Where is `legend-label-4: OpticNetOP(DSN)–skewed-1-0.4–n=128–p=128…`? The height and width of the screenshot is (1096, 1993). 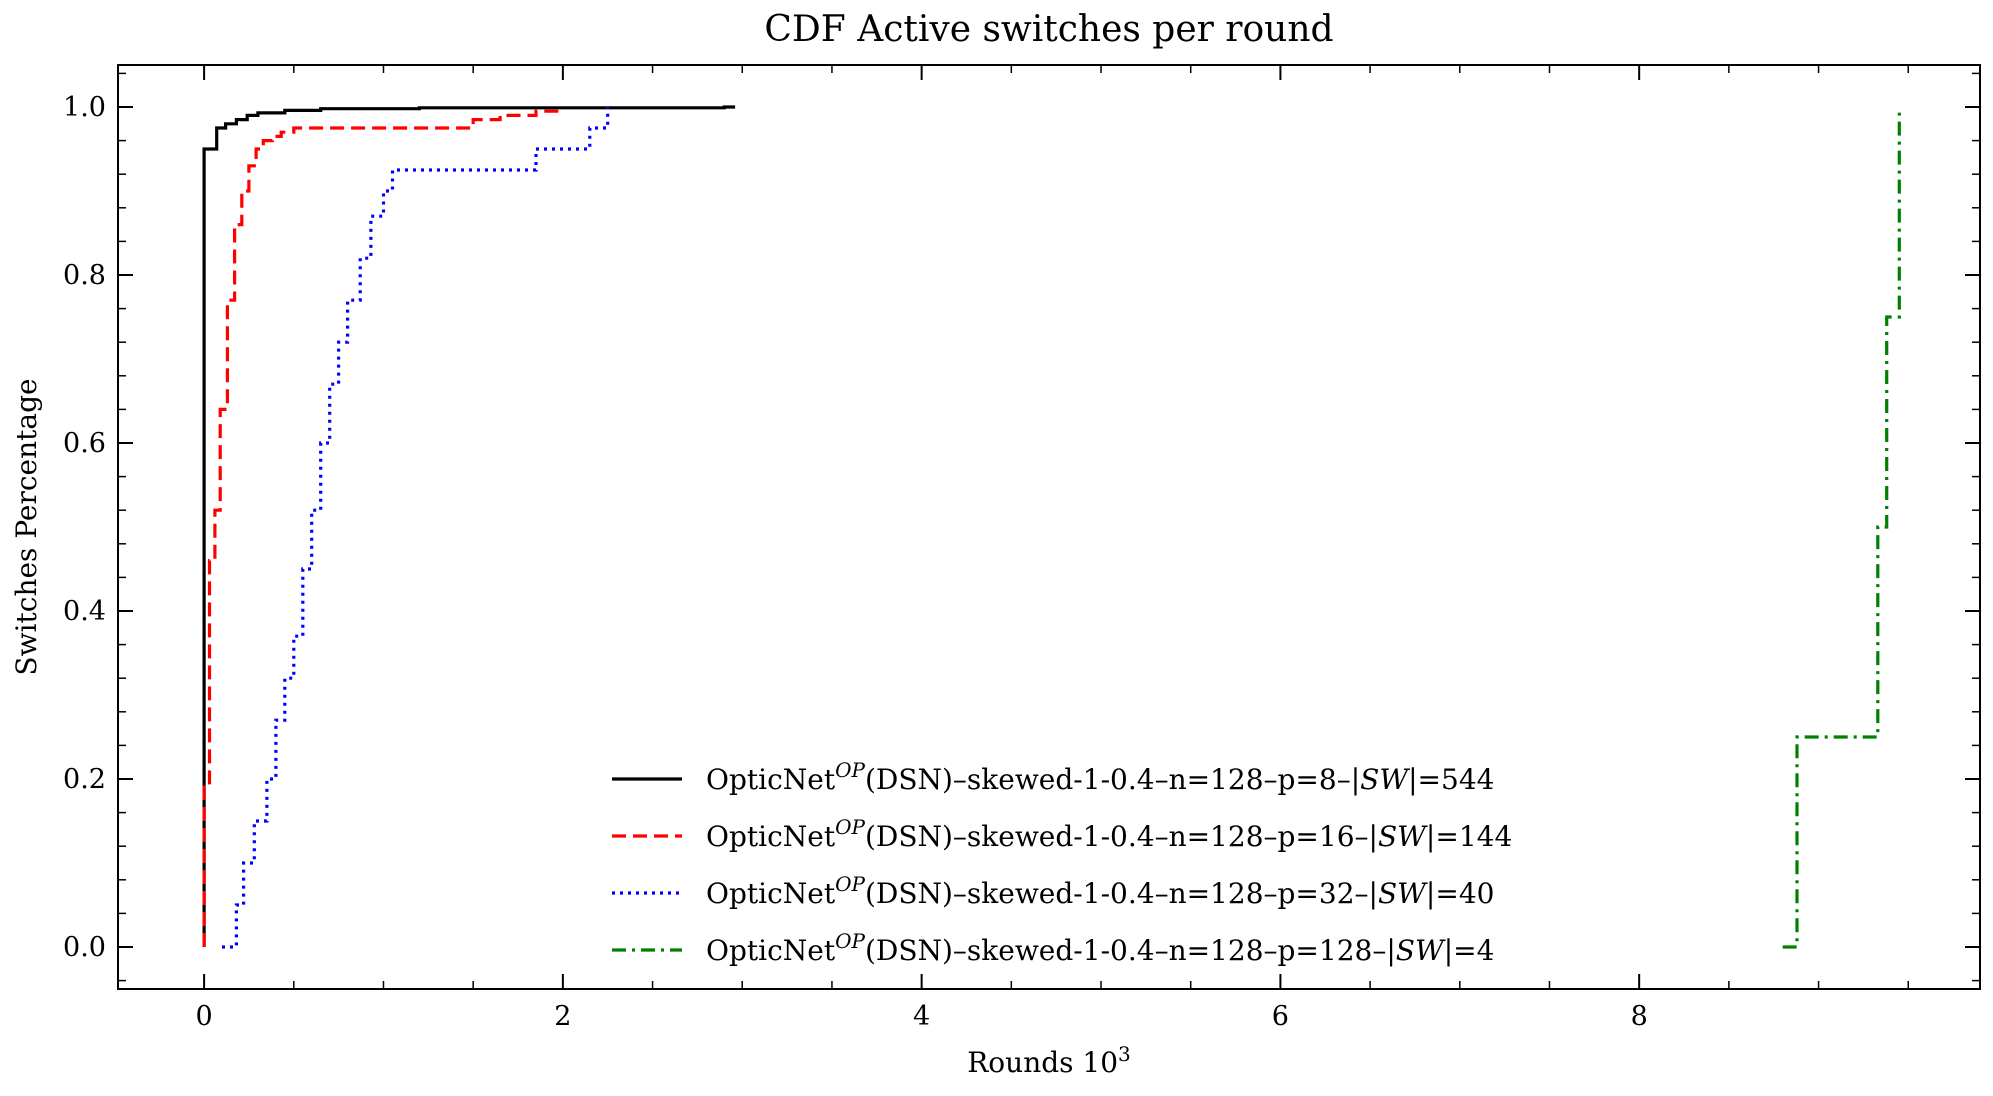
legend-label-4: OpticNetOP(DSN)–skewed-1-0.4–n=128–p=128… is located at coordinates (1100, 948).